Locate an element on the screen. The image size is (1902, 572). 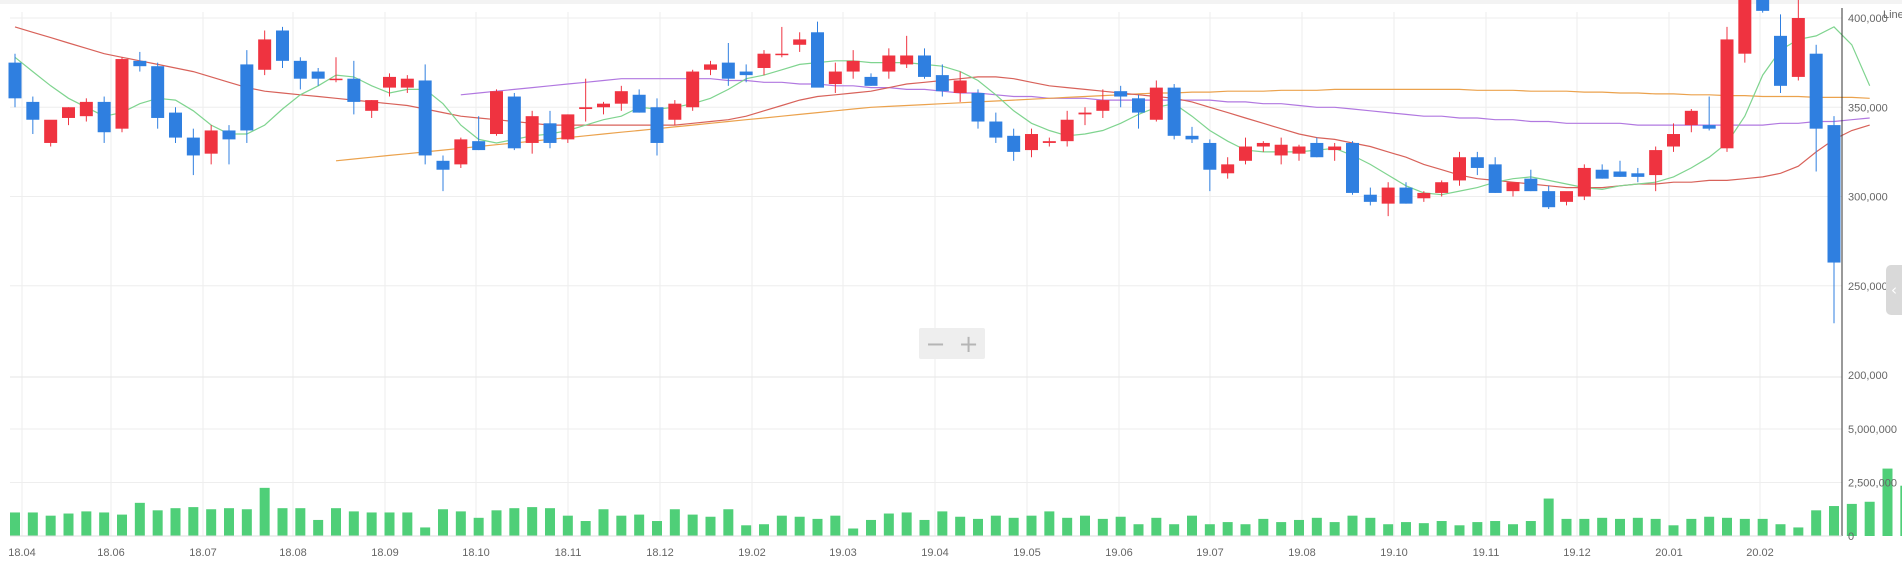
x-tick-label: 18.10 is located at coordinates (476, 553).